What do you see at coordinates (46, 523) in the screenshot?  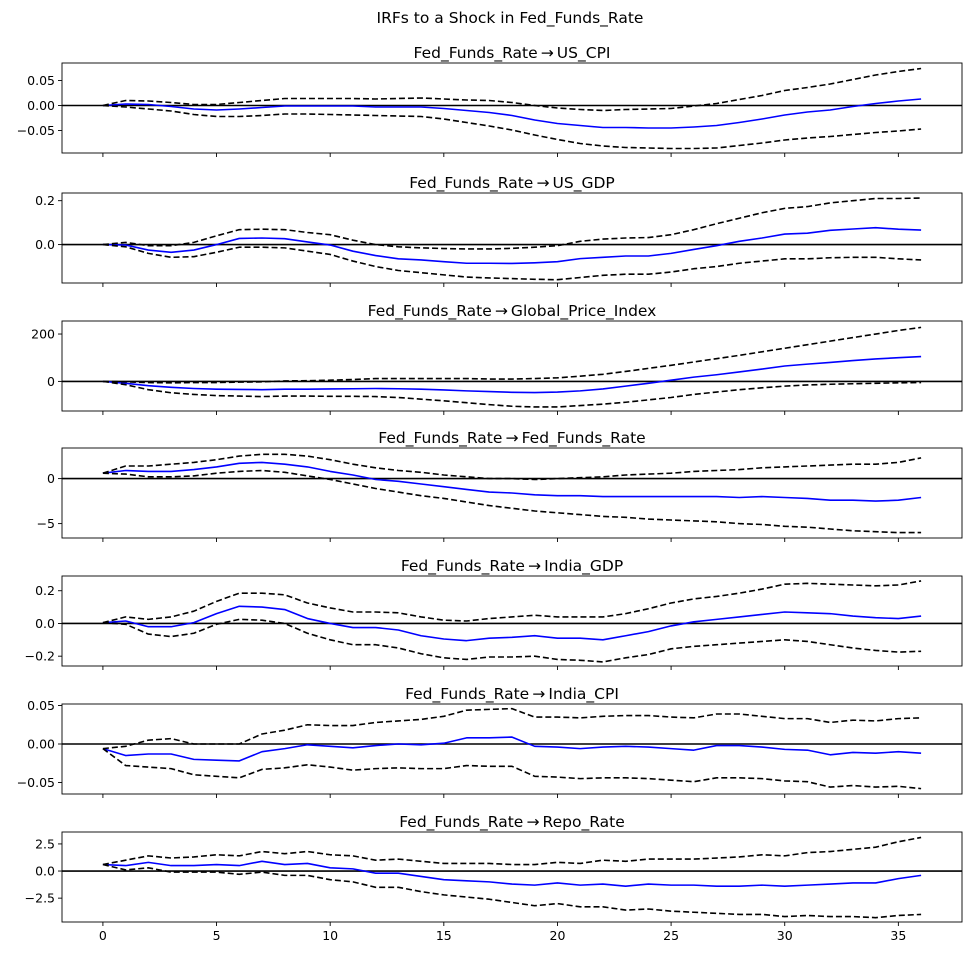 I see `y-tick-label: −5` at bounding box center [46, 523].